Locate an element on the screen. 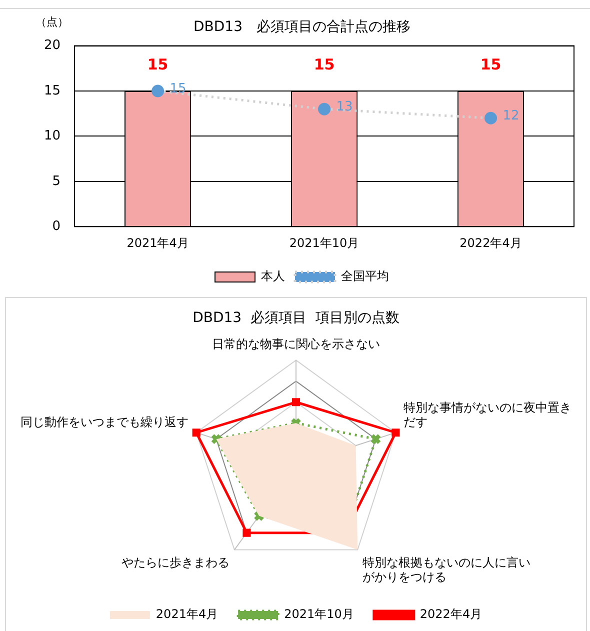 This screenshot has height=631, width=590. x-tick-label: 2022年4月 is located at coordinates (491, 243).